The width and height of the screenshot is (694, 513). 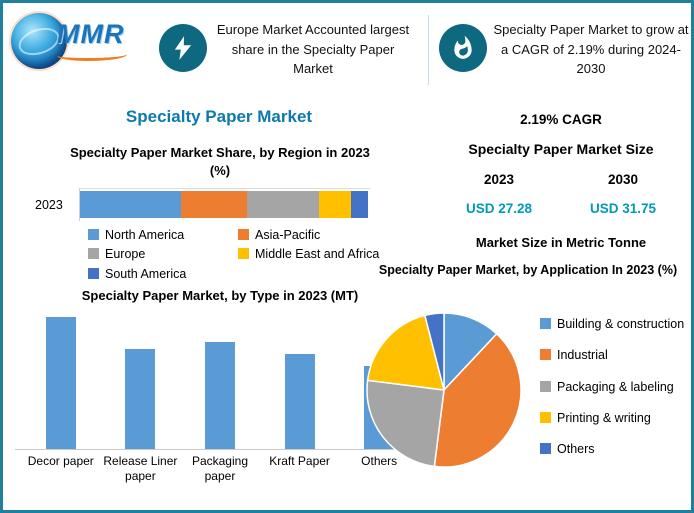 I want to click on legend-swatch-north-america, so click(x=93, y=234).